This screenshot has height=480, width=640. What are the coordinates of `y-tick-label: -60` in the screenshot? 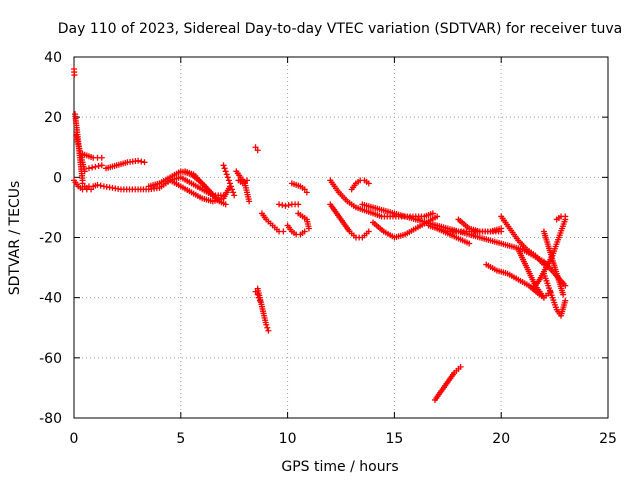 It's located at (50, 359).